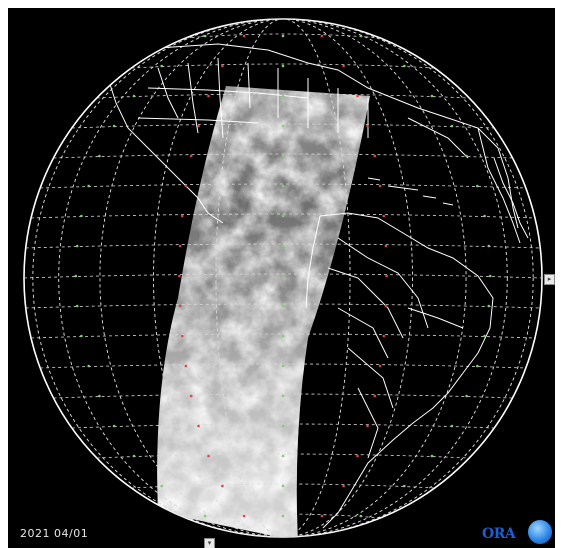  What do you see at coordinates (54, 533) in the screenshot?
I see `date-label: 2021 04/01` at bounding box center [54, 533].